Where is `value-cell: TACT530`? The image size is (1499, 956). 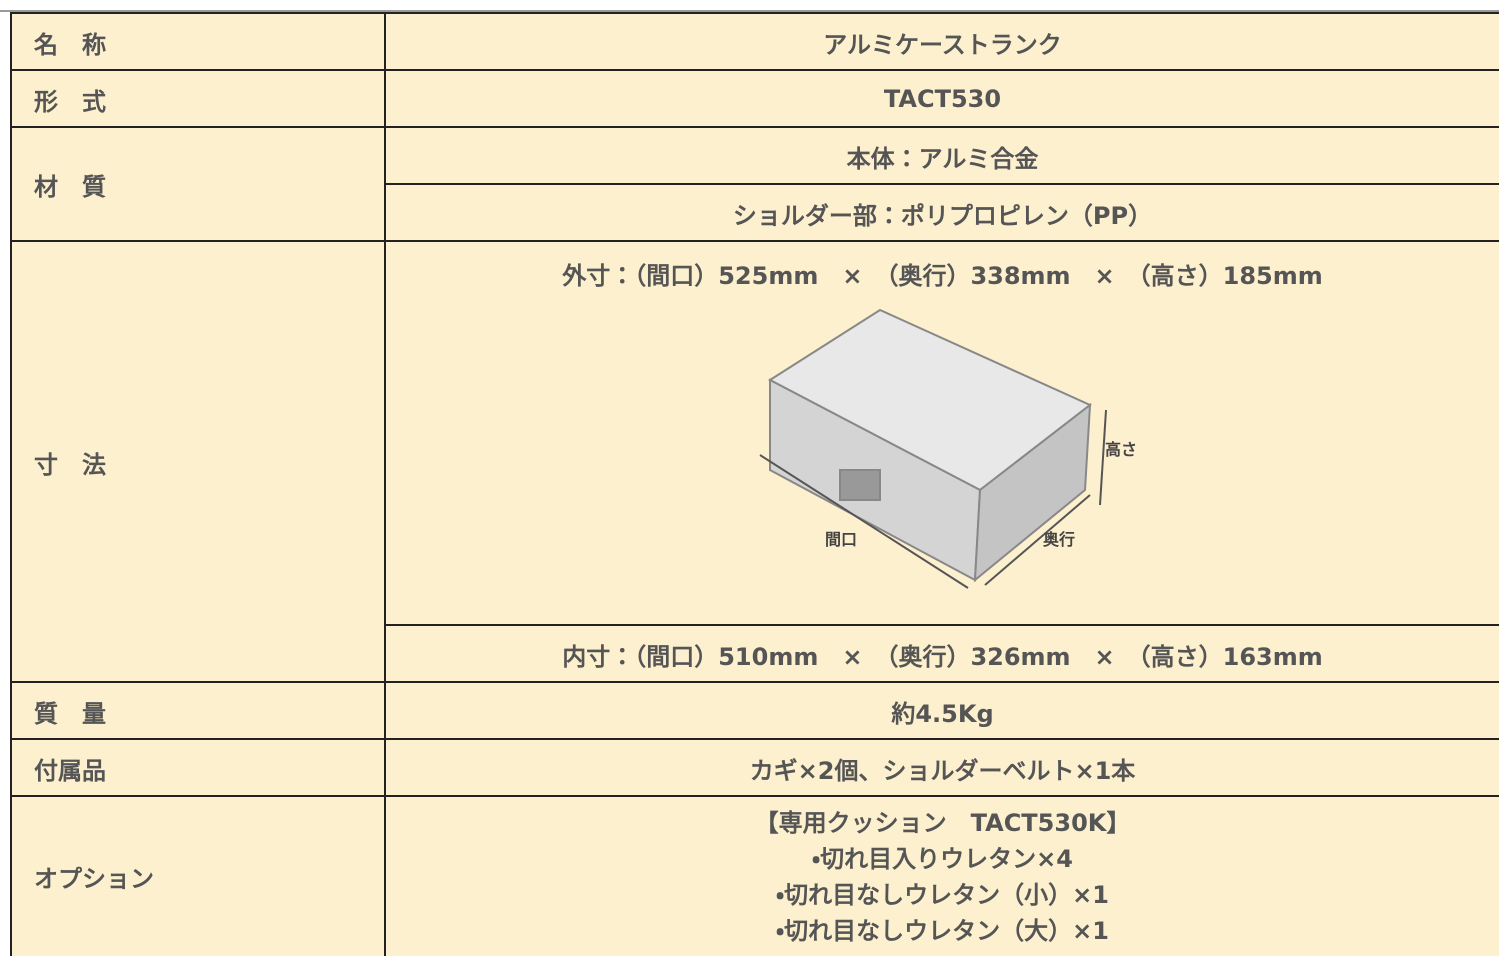
value-cell: TACT530 is located at coordinates (941, 98).